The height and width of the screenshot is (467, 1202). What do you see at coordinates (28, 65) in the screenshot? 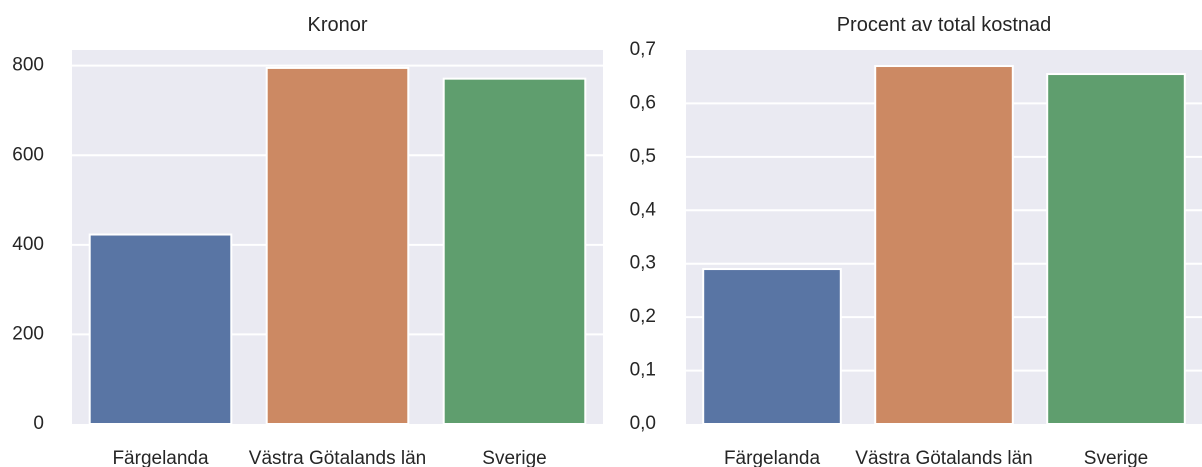
I see `y-tick-label: 800` at bounding box center [28, 65].